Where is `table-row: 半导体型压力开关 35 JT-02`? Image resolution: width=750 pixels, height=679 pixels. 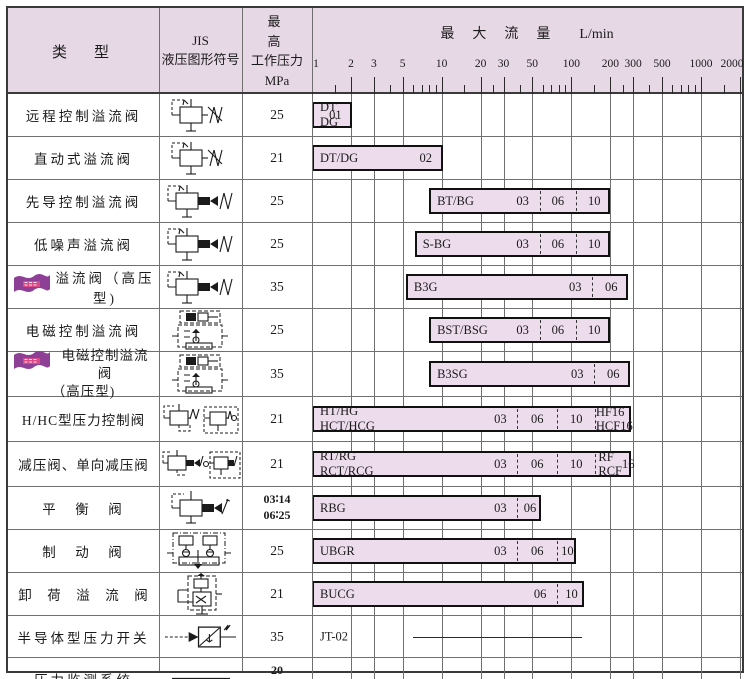
table-row: 半导体型压力开关 35 JT-02 is located at coordinates (375, 637).